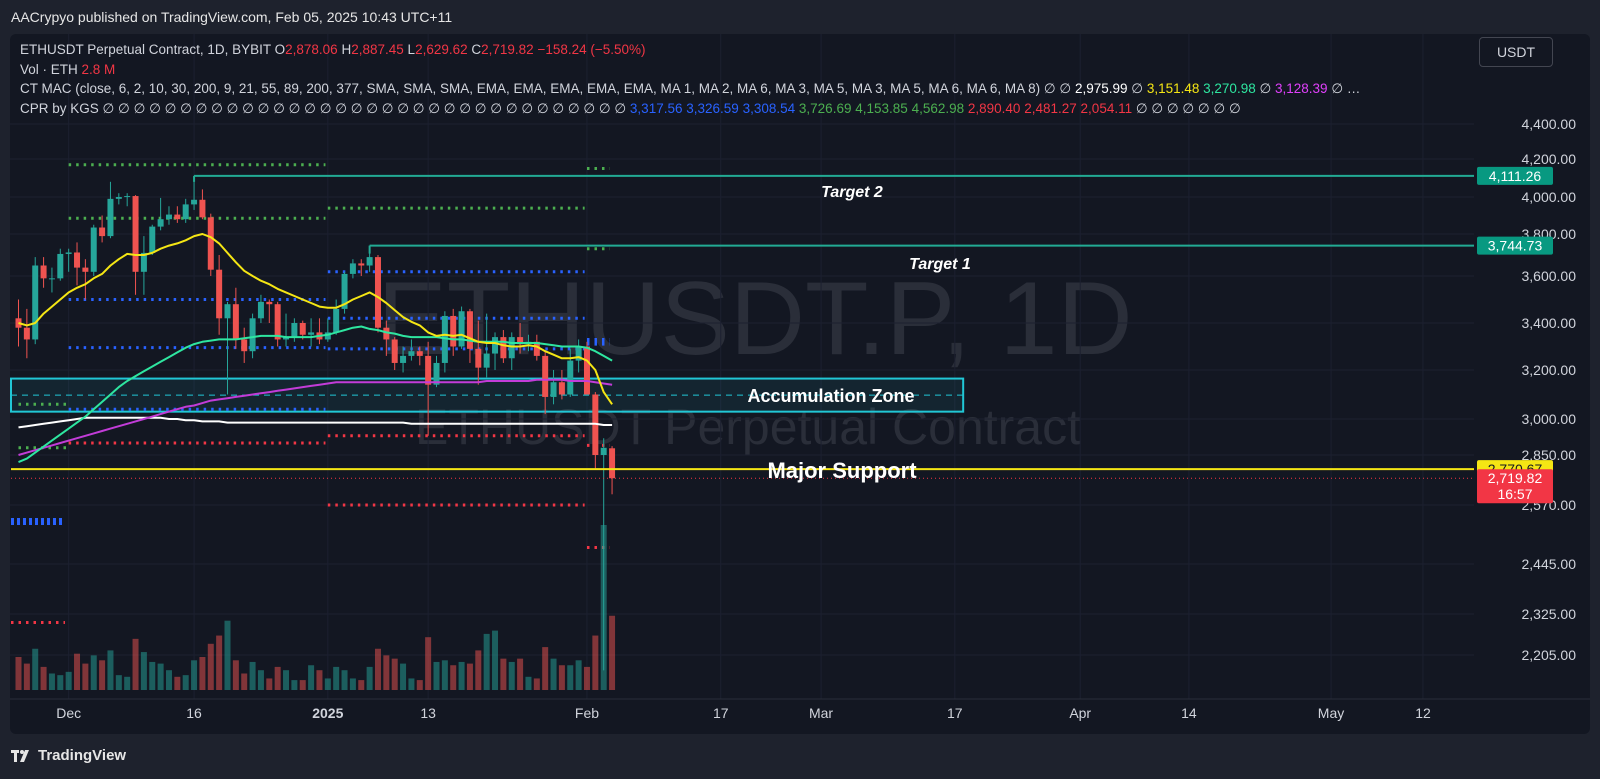 The image size is (1600, 779). What do you see at coordinates (1050, 108) in the screenshot?
I see `cpr-value-8: 2,481.27` at bounding box center [1050, 108].